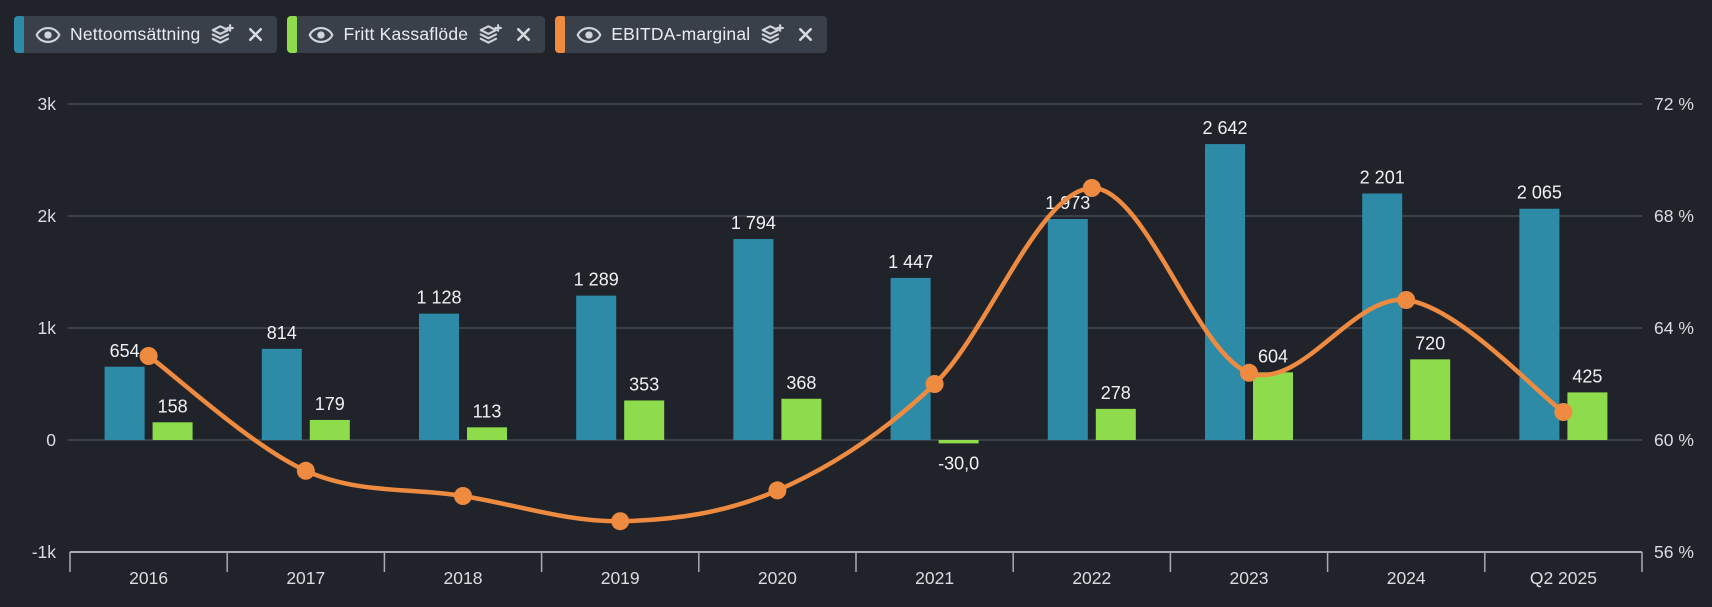 The height and width of the screenshot is (607, 1712). What do you see at coordinates (1091, 578) in the screenshot?
I see `x-axis-label: 2022` at bounding box center [1091, 578].